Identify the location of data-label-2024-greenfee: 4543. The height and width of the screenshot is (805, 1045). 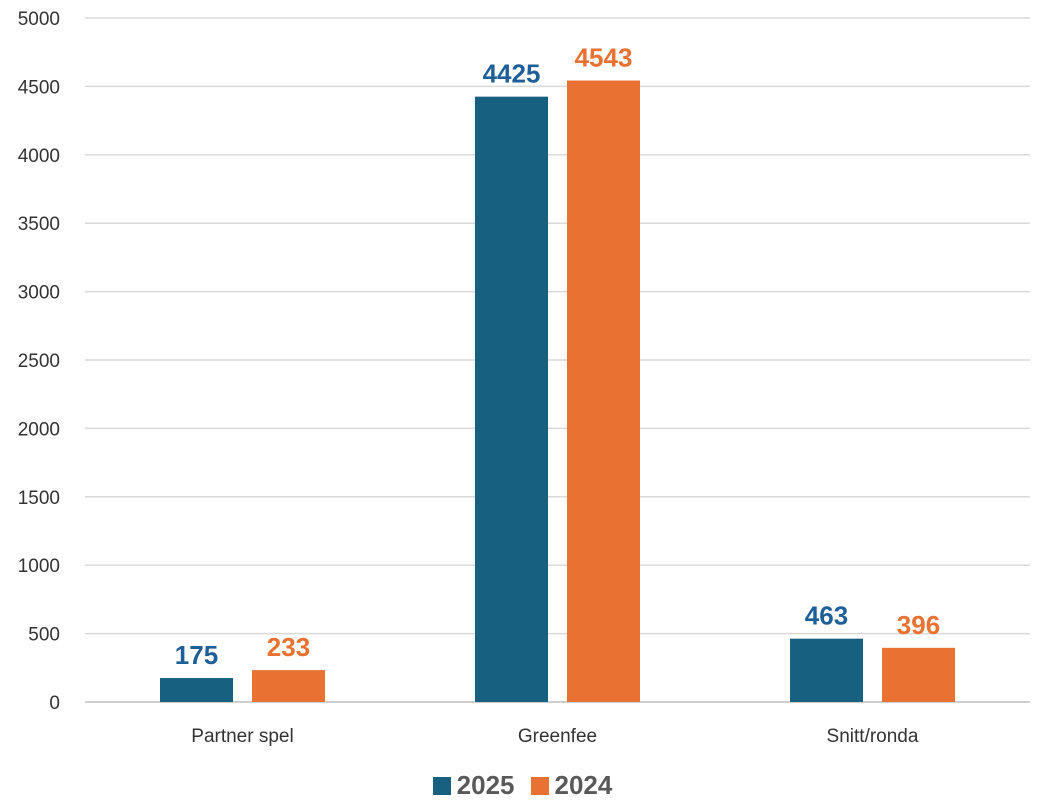
(604, 58).